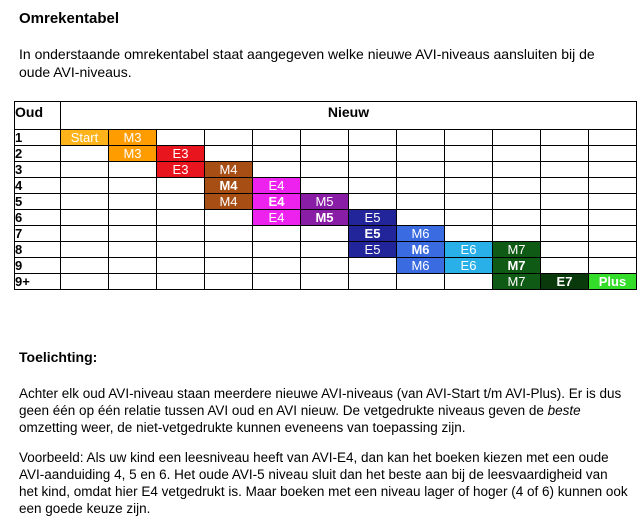 The height and width of the screenshot is (521, 640). I want to click on table-row: 4 M4 E4, so click(325, 185).